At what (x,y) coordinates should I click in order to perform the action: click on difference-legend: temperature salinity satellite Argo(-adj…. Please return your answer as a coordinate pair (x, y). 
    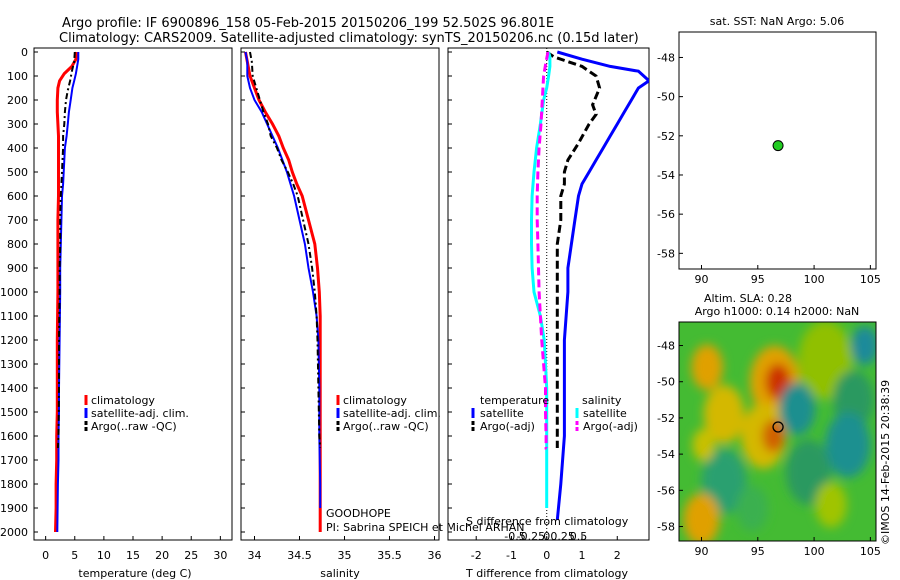
    Looking at the image, I should click on (554, 413).